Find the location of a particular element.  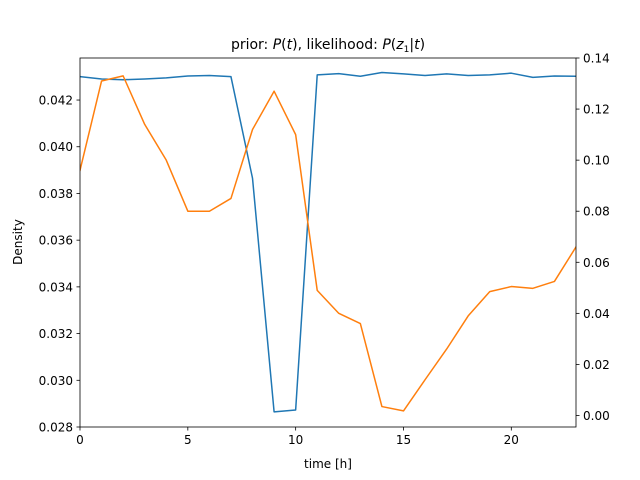

x-tick-label: 10 is located at coordinates (295, 440).